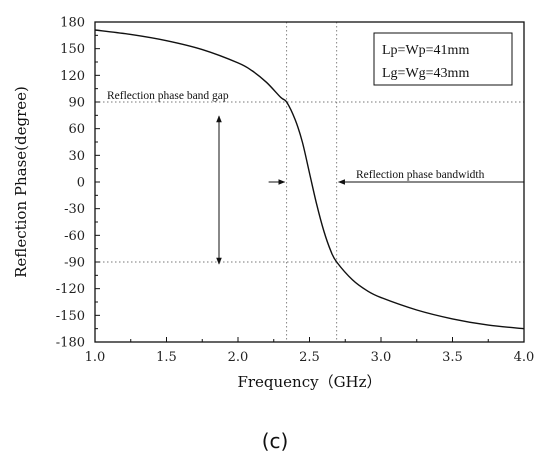 The height and width of the screenshot is (471, 550). What do you see at coordinates (420, 175) in the screenshot?
I see `bandwidth-annotation: Reflection phase bandwidth` at bounding box center [420, 175].